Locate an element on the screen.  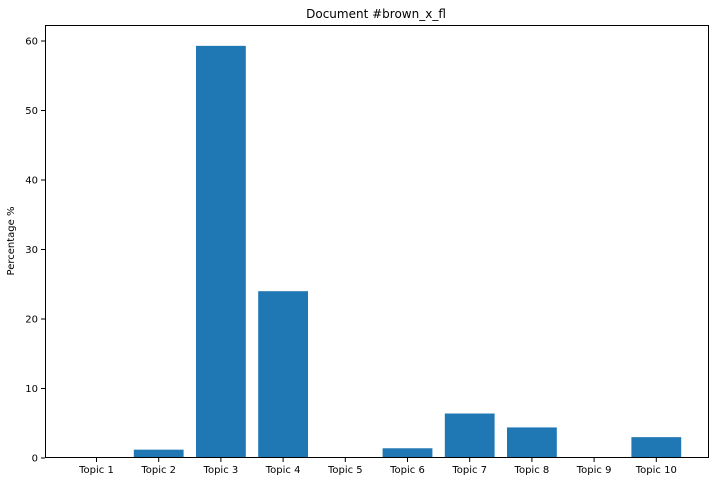
x-tick-label: Topic 3 is located at coordinates (221, 470).